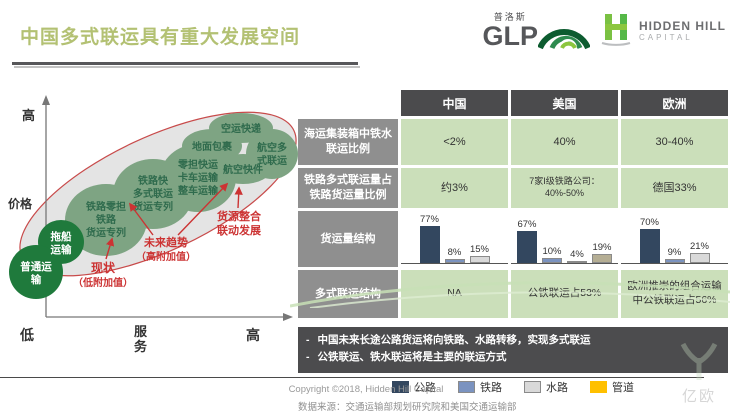 The width and height of the screenshot is (732, 413). What do you see at coordinates (239, 230) in the screenshot?
I see `annotation-integration-2: 联动发展` at bounding box center [239, 230].